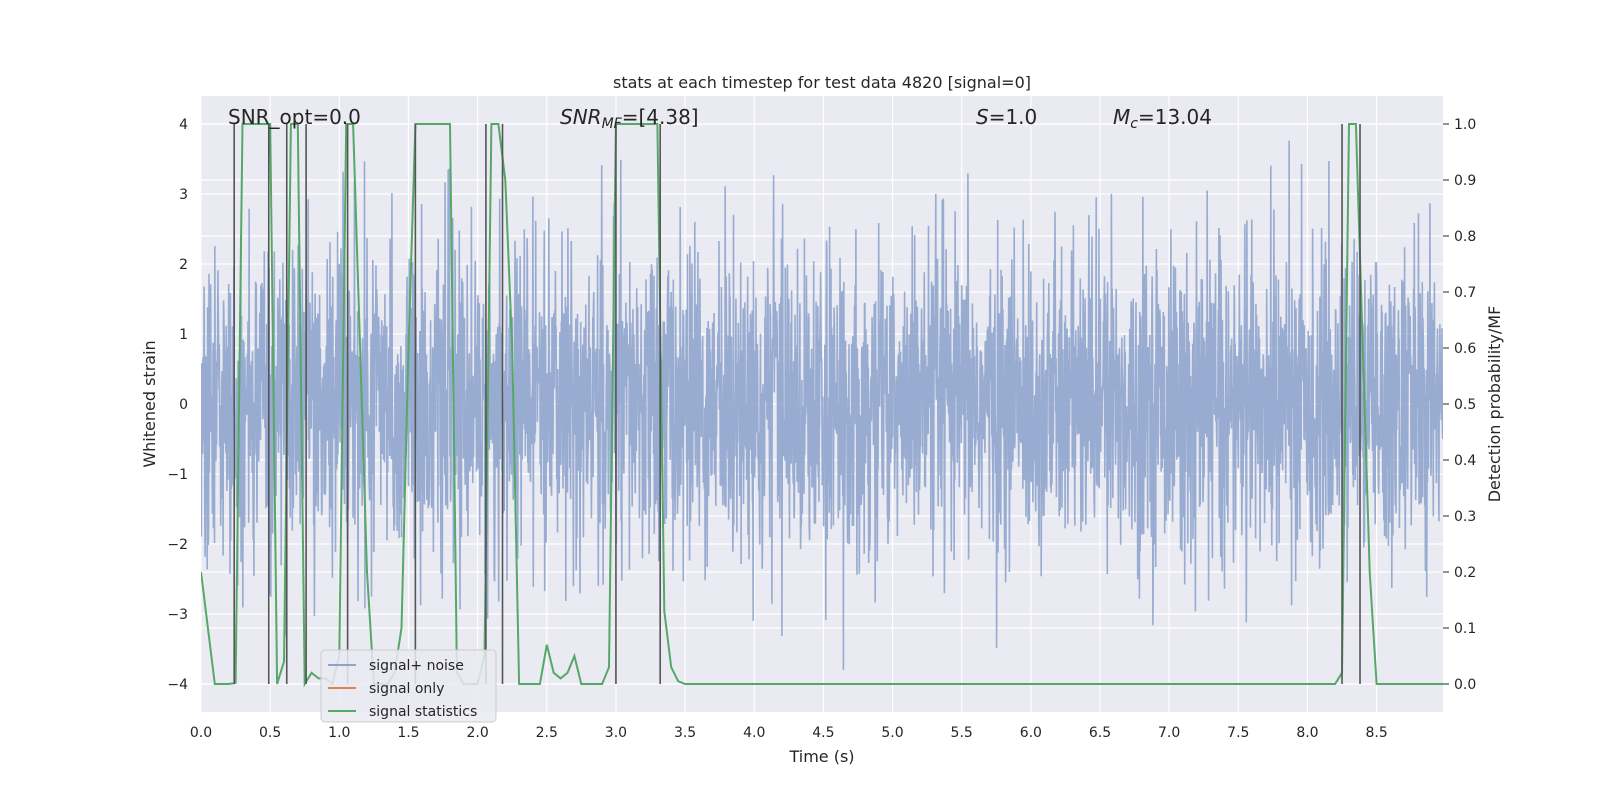 The height and width of the screenshot is (800, 1600). What do you see at coordinates (1465, 349) in the screenshot?
I see `y2-tick-label: 0.6` at bounding box center [1465, 349].